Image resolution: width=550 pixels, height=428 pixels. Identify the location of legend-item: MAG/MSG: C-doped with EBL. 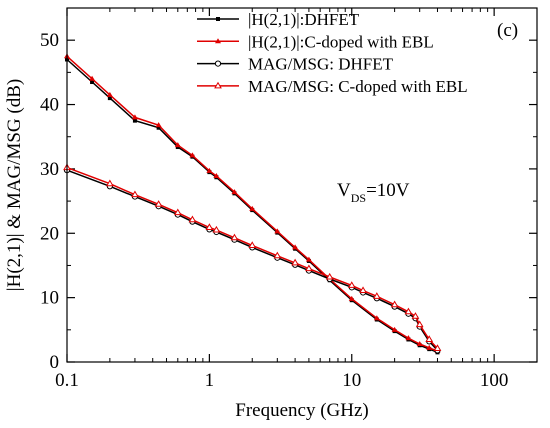
(332, 86).